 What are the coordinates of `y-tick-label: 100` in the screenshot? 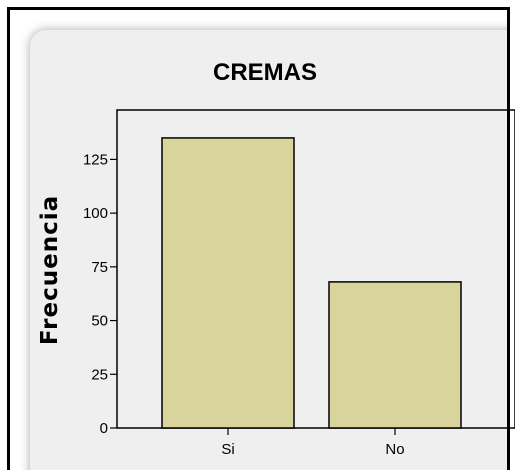 It's located at (95, 213).